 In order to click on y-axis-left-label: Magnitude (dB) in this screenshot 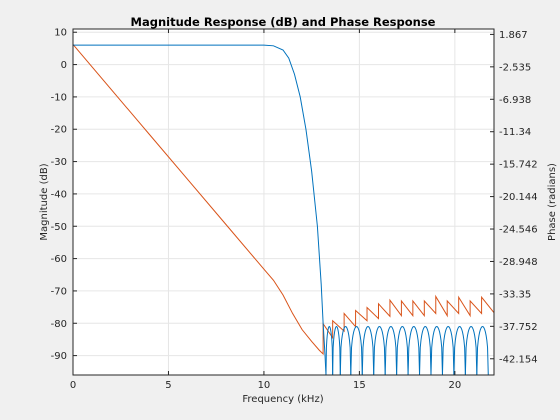, I will do `click(44, 201)`.